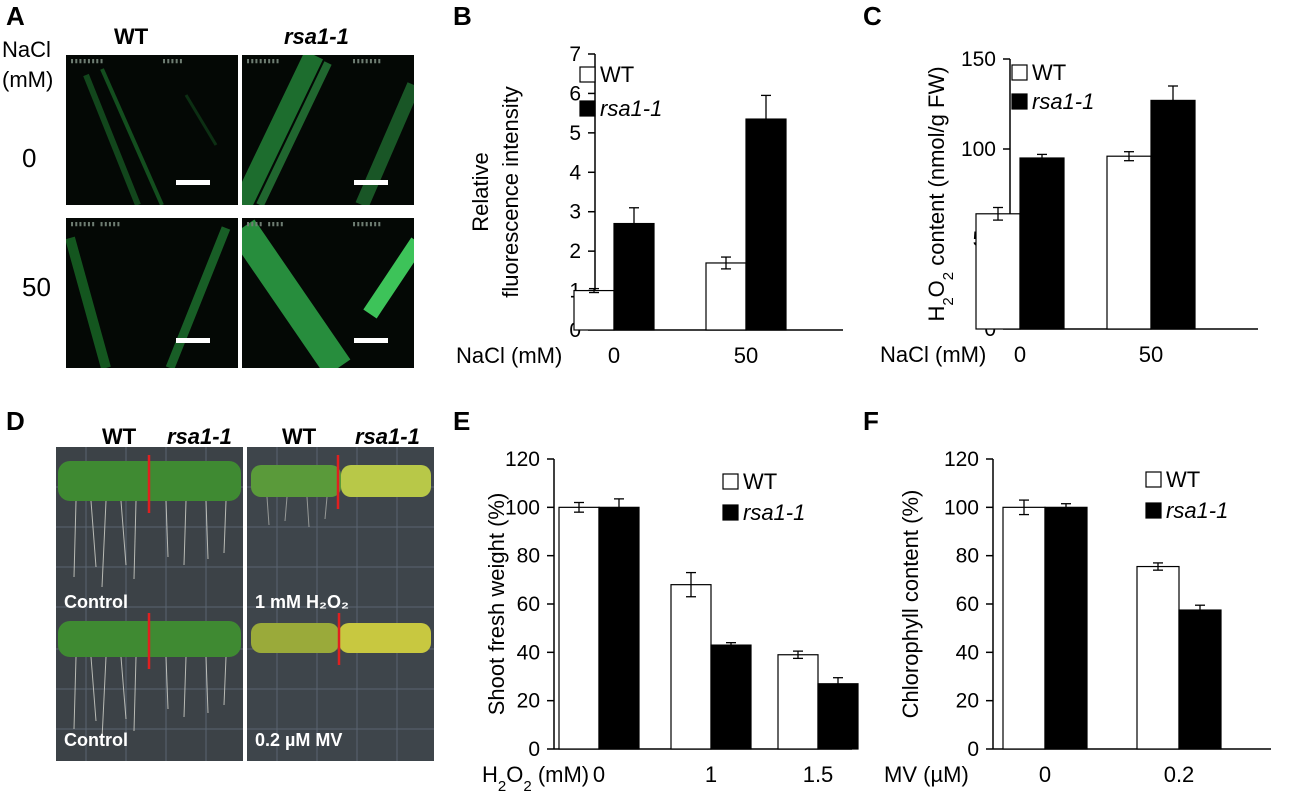 The width and height of the screenshot is (1290, 800). I want to click on panel-d-header-wt-right: WT, so click(299, 436).